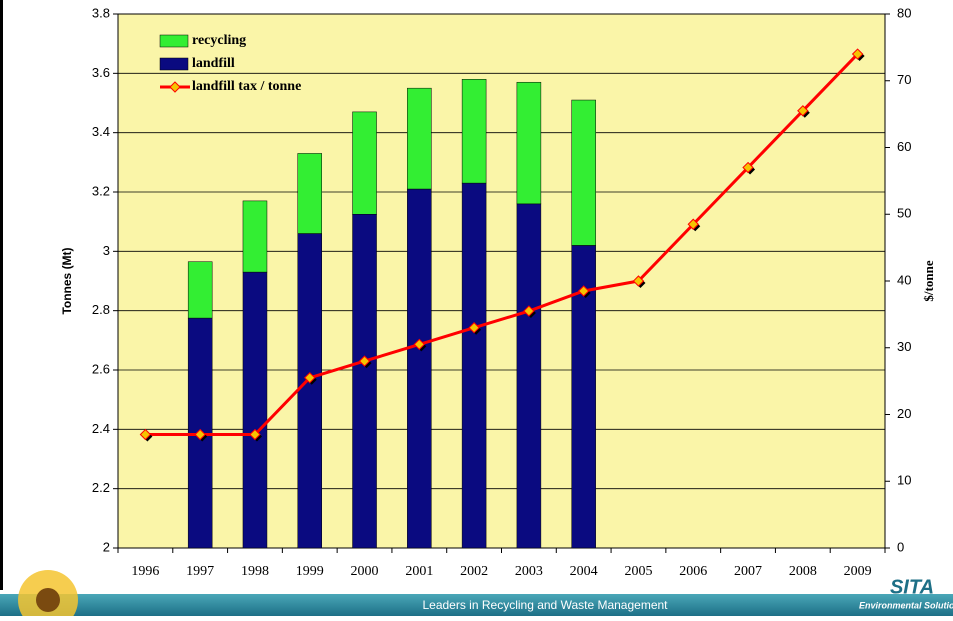  Describe the element at coordinates (213, 63) in the screenshot. I see `legend-label: landfill` at that location.